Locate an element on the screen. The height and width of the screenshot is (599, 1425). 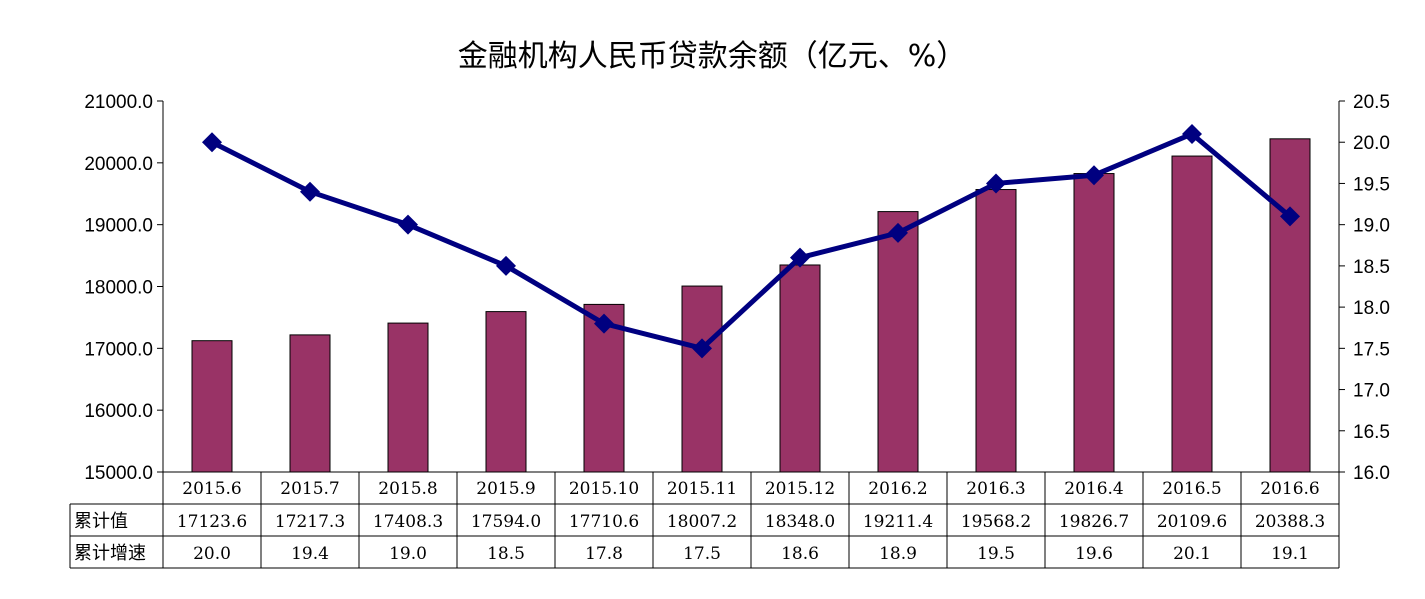
y-right-tick-label: 17.0 is located at coordinates (1371, 391).